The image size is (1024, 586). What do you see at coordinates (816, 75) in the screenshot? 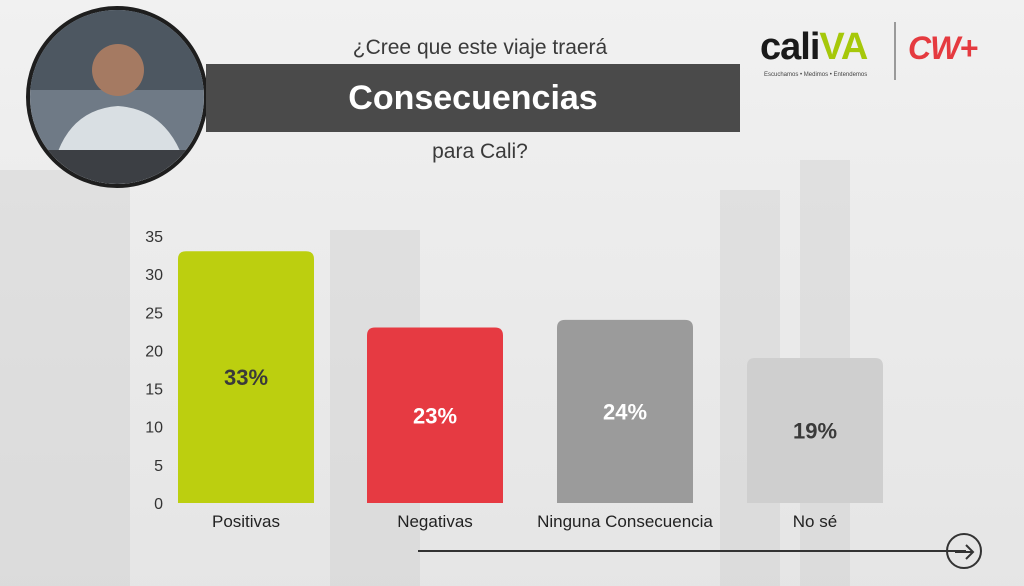
I see `caliva-tagline: Escuchamos • Medimos • Entendemos` at bounding box center [816, 75].